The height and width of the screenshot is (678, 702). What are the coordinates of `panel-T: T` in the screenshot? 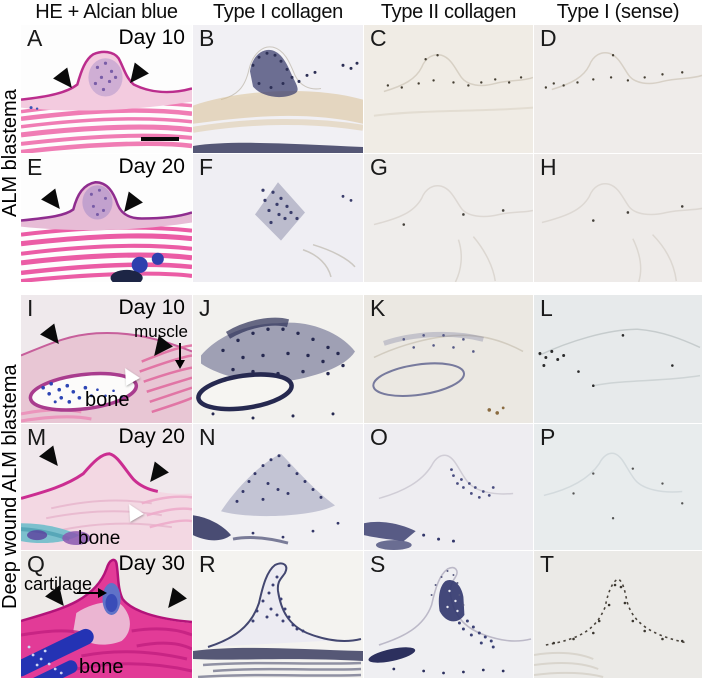 It's located at (618, 614).